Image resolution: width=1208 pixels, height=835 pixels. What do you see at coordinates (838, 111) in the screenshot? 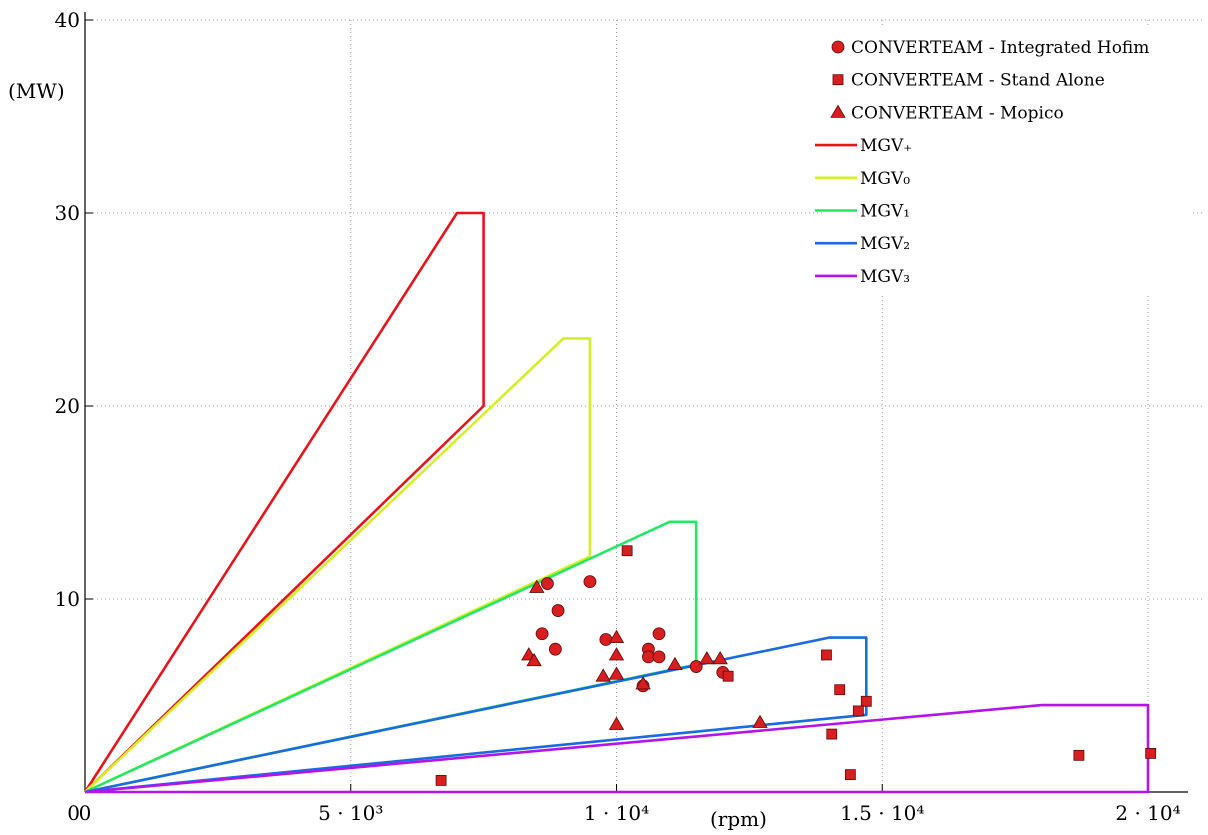
I see `legend-triangle-icon` at bounding box center [838, 111].